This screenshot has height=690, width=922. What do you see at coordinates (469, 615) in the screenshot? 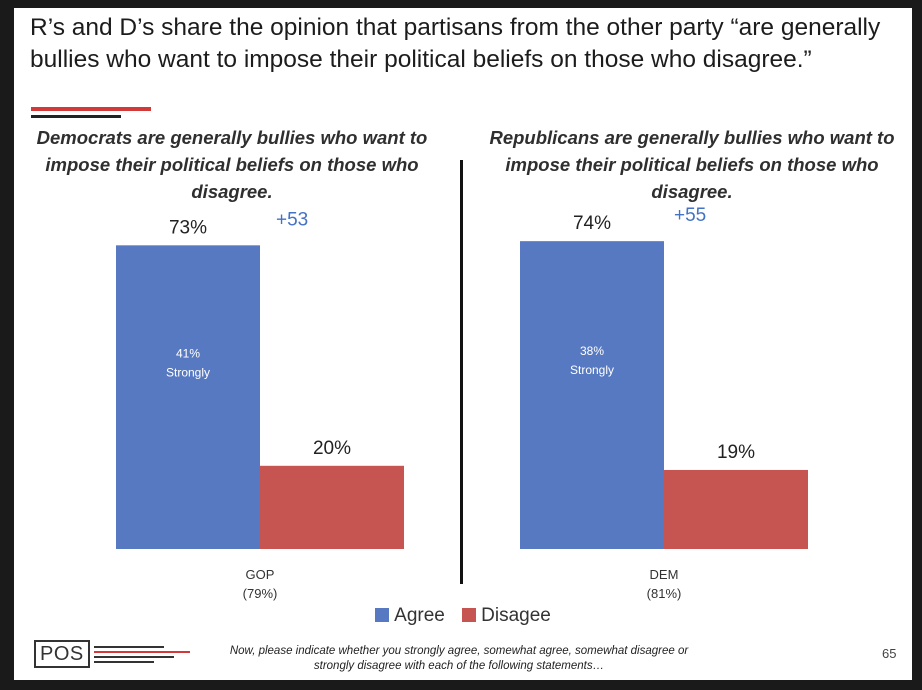
I see `legend-swatch-disagree` at bounding box center [469, 615].